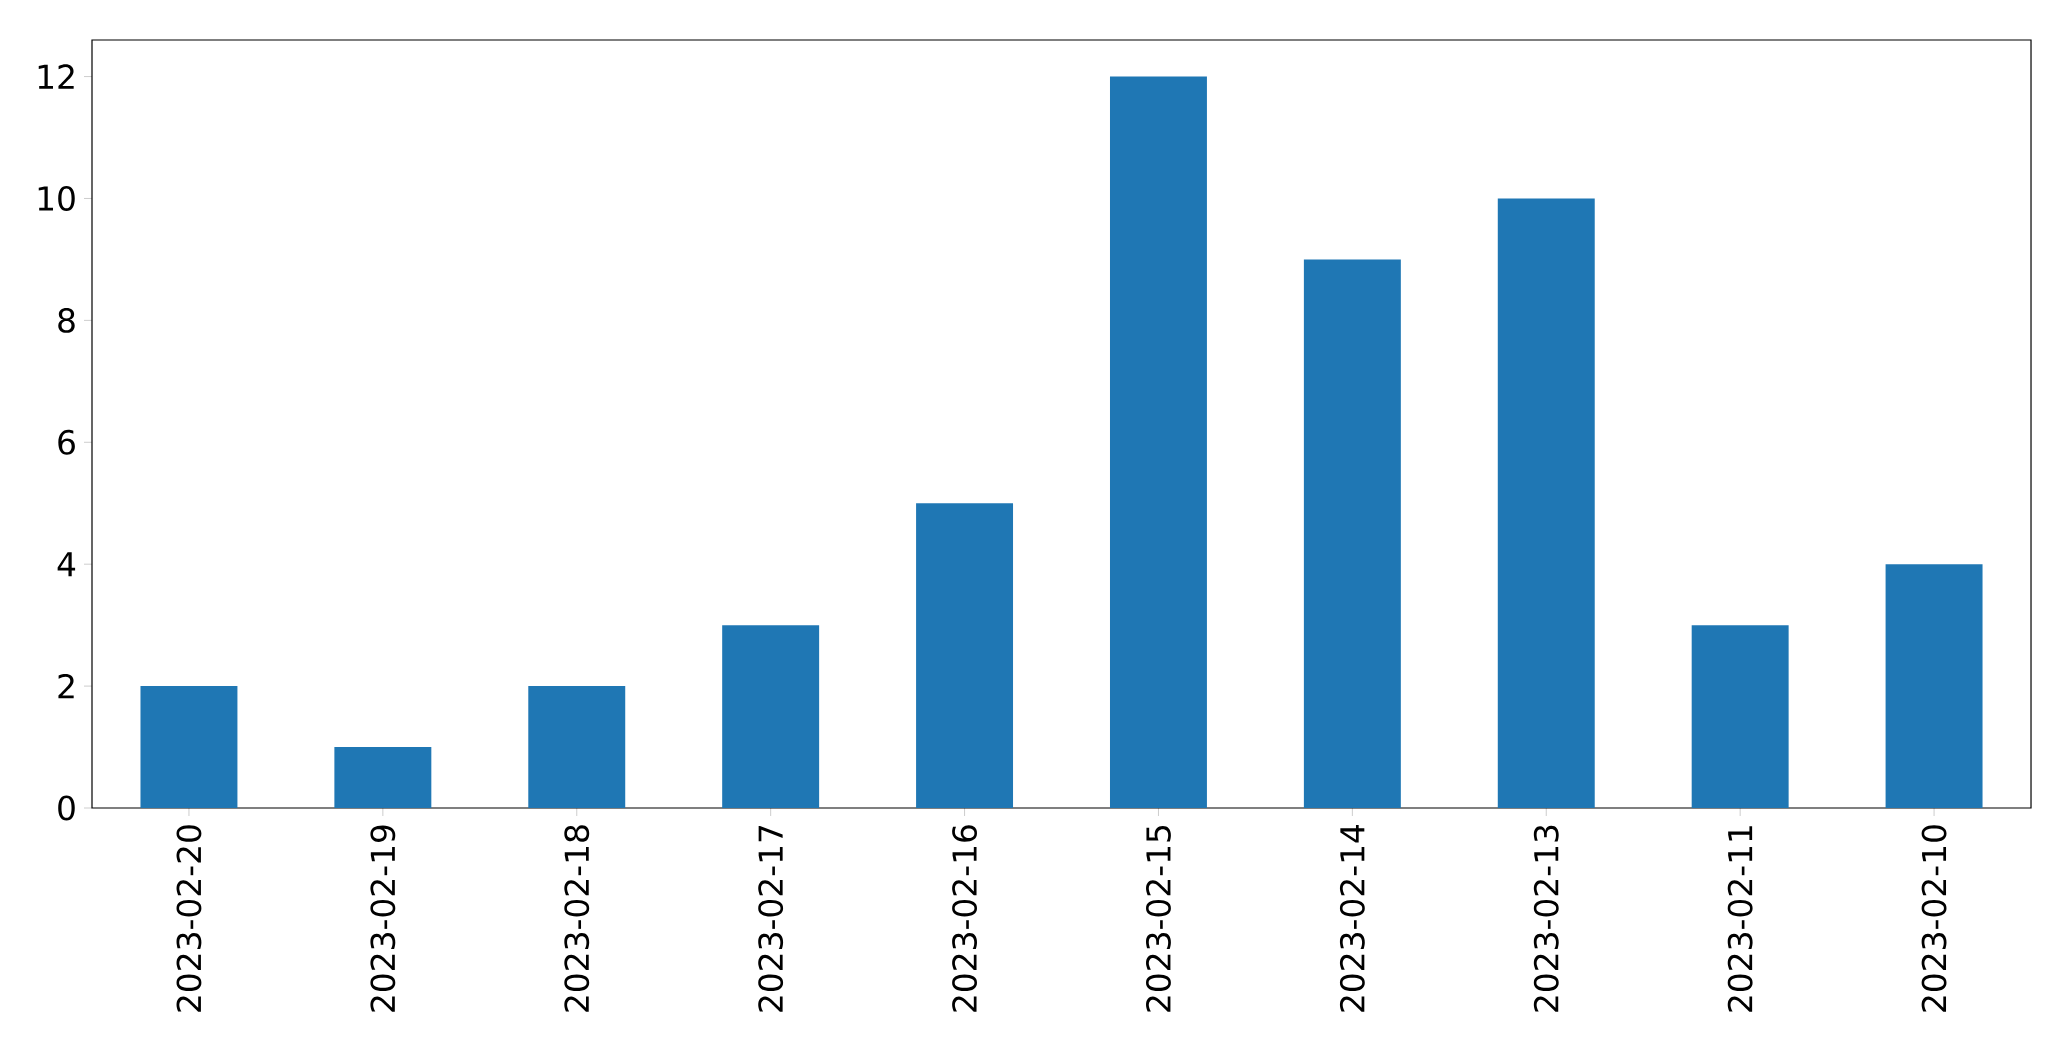 The height and width of the screenshot is (1061, 2071). I want to click on y-tick-label: 0, so click(66, 808).